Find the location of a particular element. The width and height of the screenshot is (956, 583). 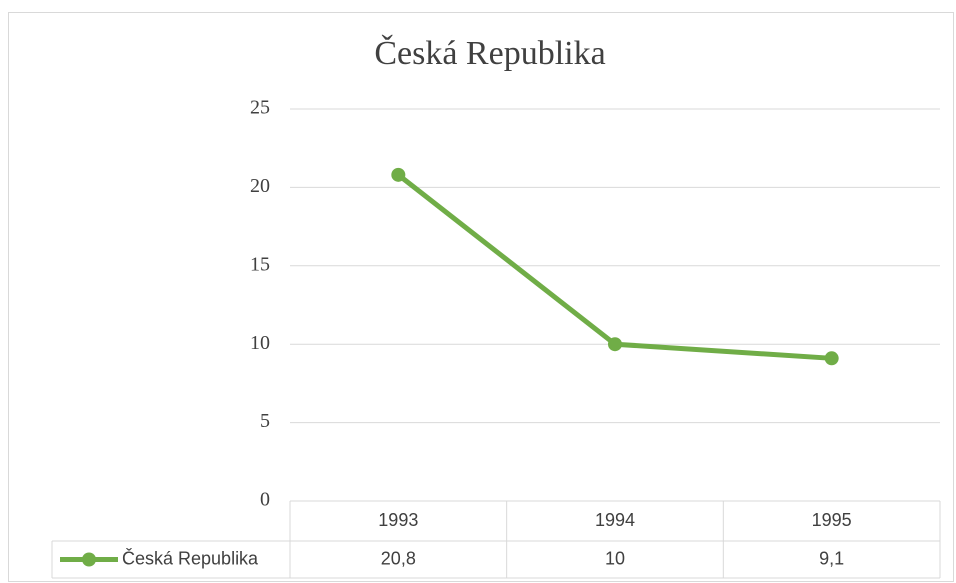

y-tick-label: 20 is located at coordinates (260, 186).